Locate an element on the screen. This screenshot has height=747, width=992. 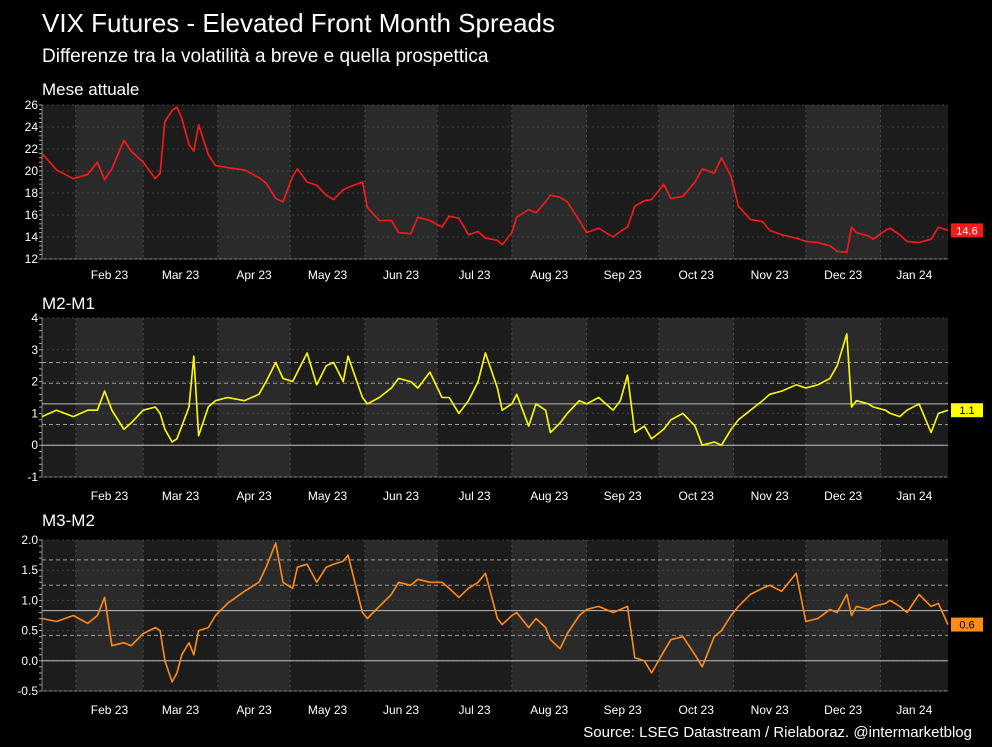
y-tick-label: 1 is located at coordinates (34, 413).